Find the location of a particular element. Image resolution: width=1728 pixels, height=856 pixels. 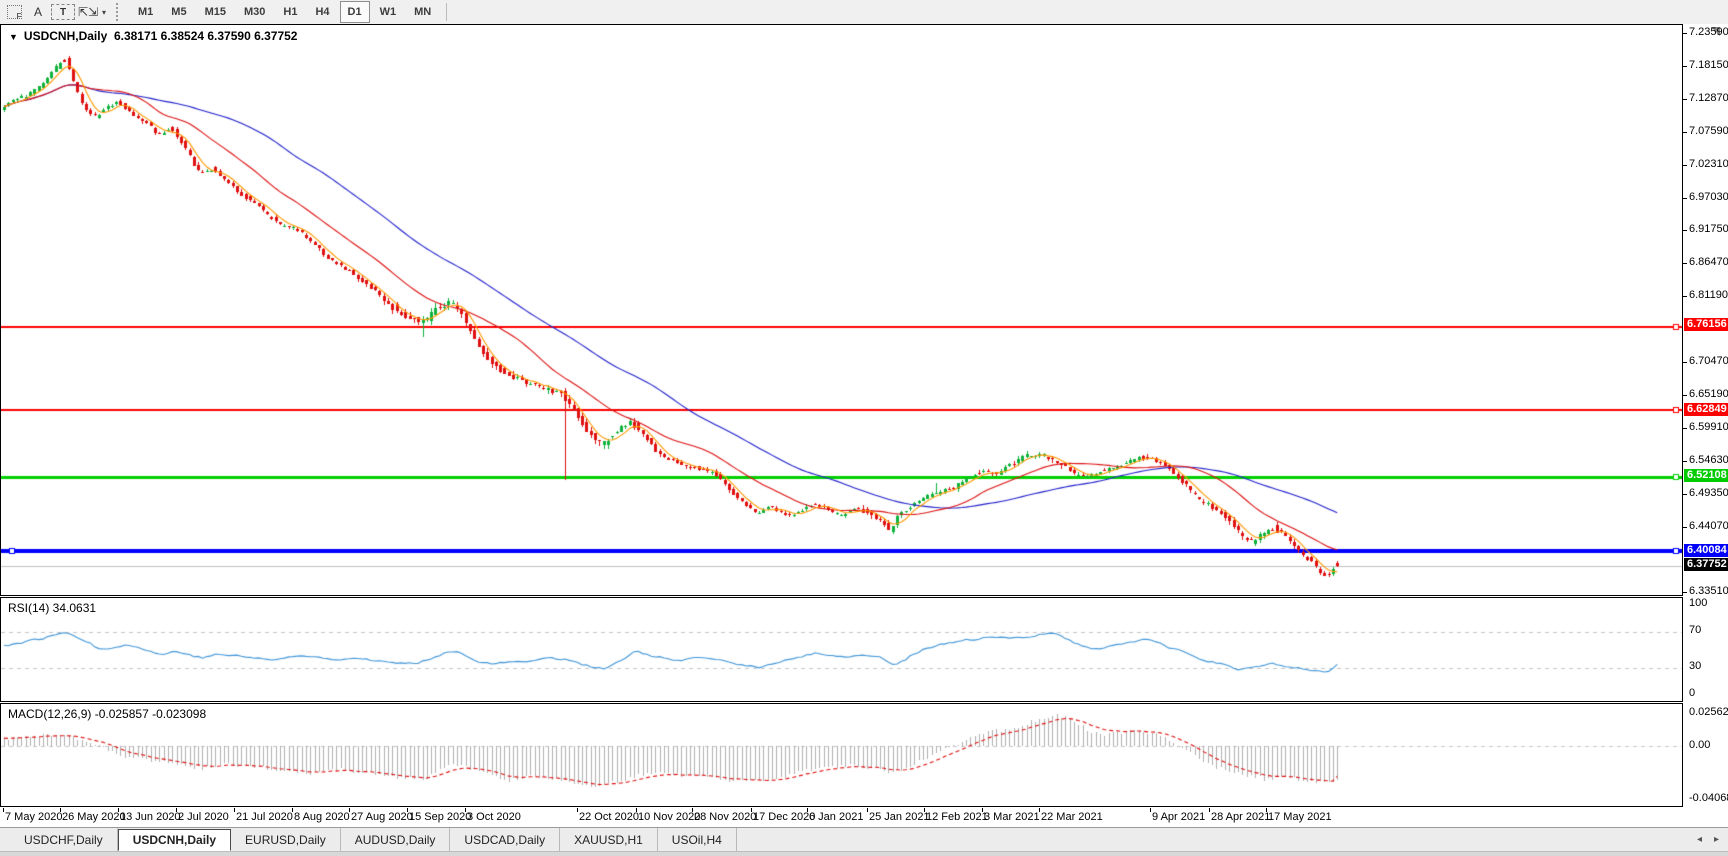

date-axis-label: 25 Jan 2021 is located at coordinates (899, 817).